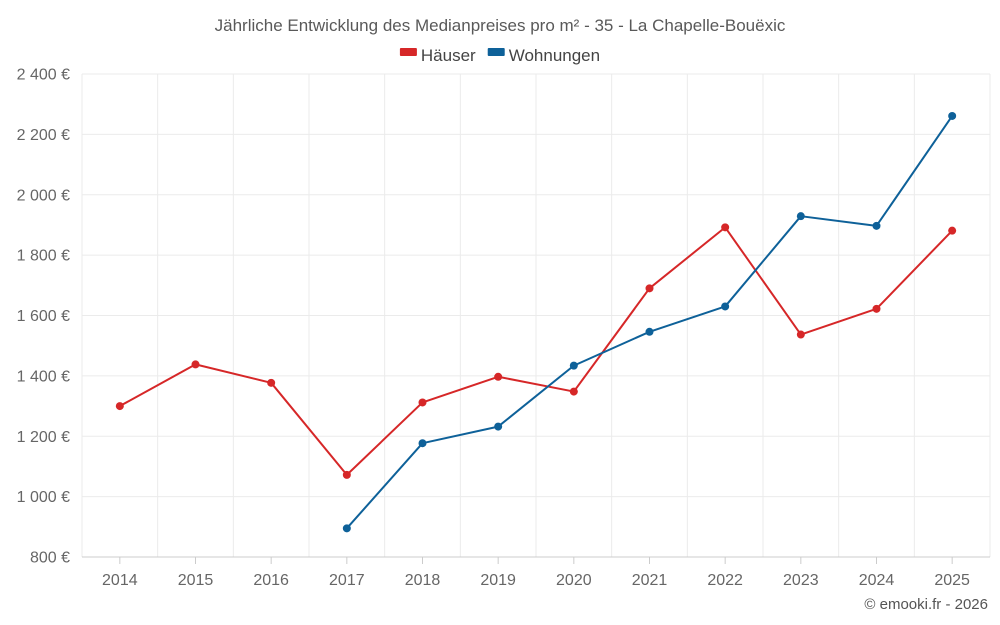 This screenshot has height=625, width=1000. I want to click on legend-label: Wohnungen, so click(554, 55).